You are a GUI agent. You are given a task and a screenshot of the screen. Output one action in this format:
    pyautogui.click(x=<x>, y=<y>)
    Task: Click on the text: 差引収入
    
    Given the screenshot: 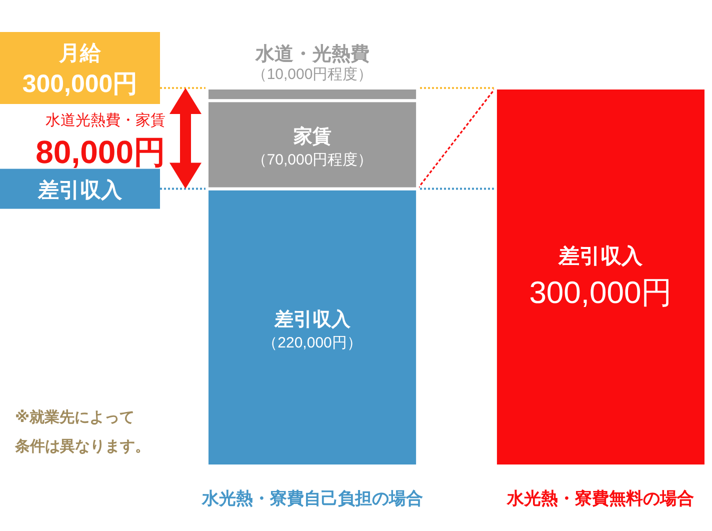 What is the action you would take?
    pyautogui.click(x=312, y=319)
    